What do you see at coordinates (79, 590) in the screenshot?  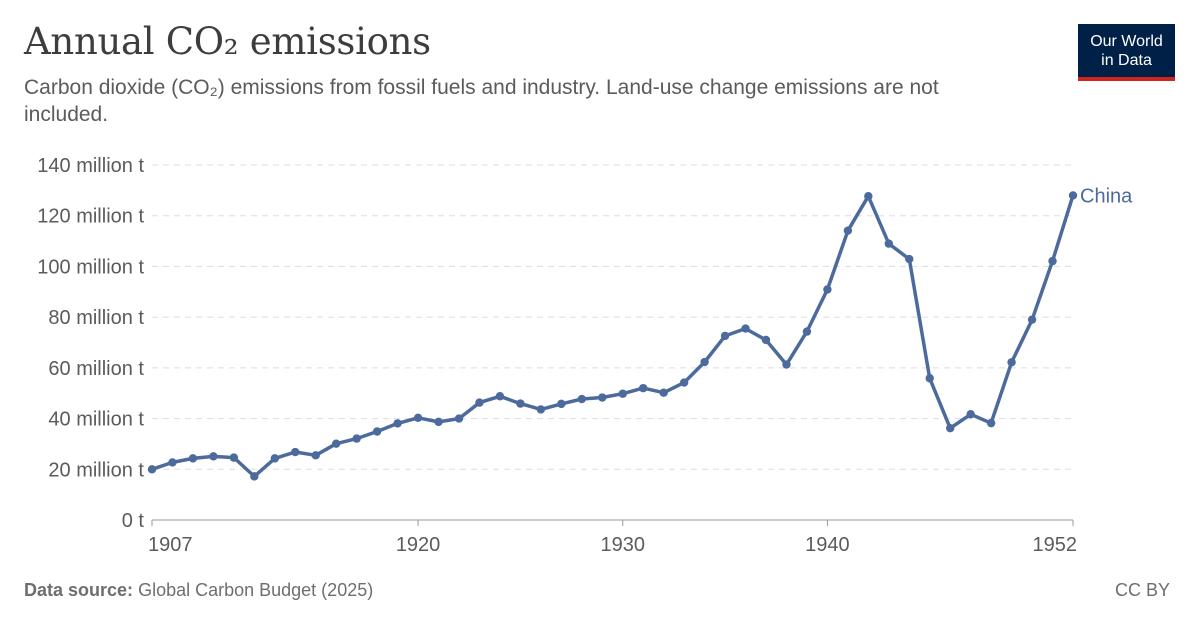 I see `data-source-label: Data source:` at bounding box center [79, 590].